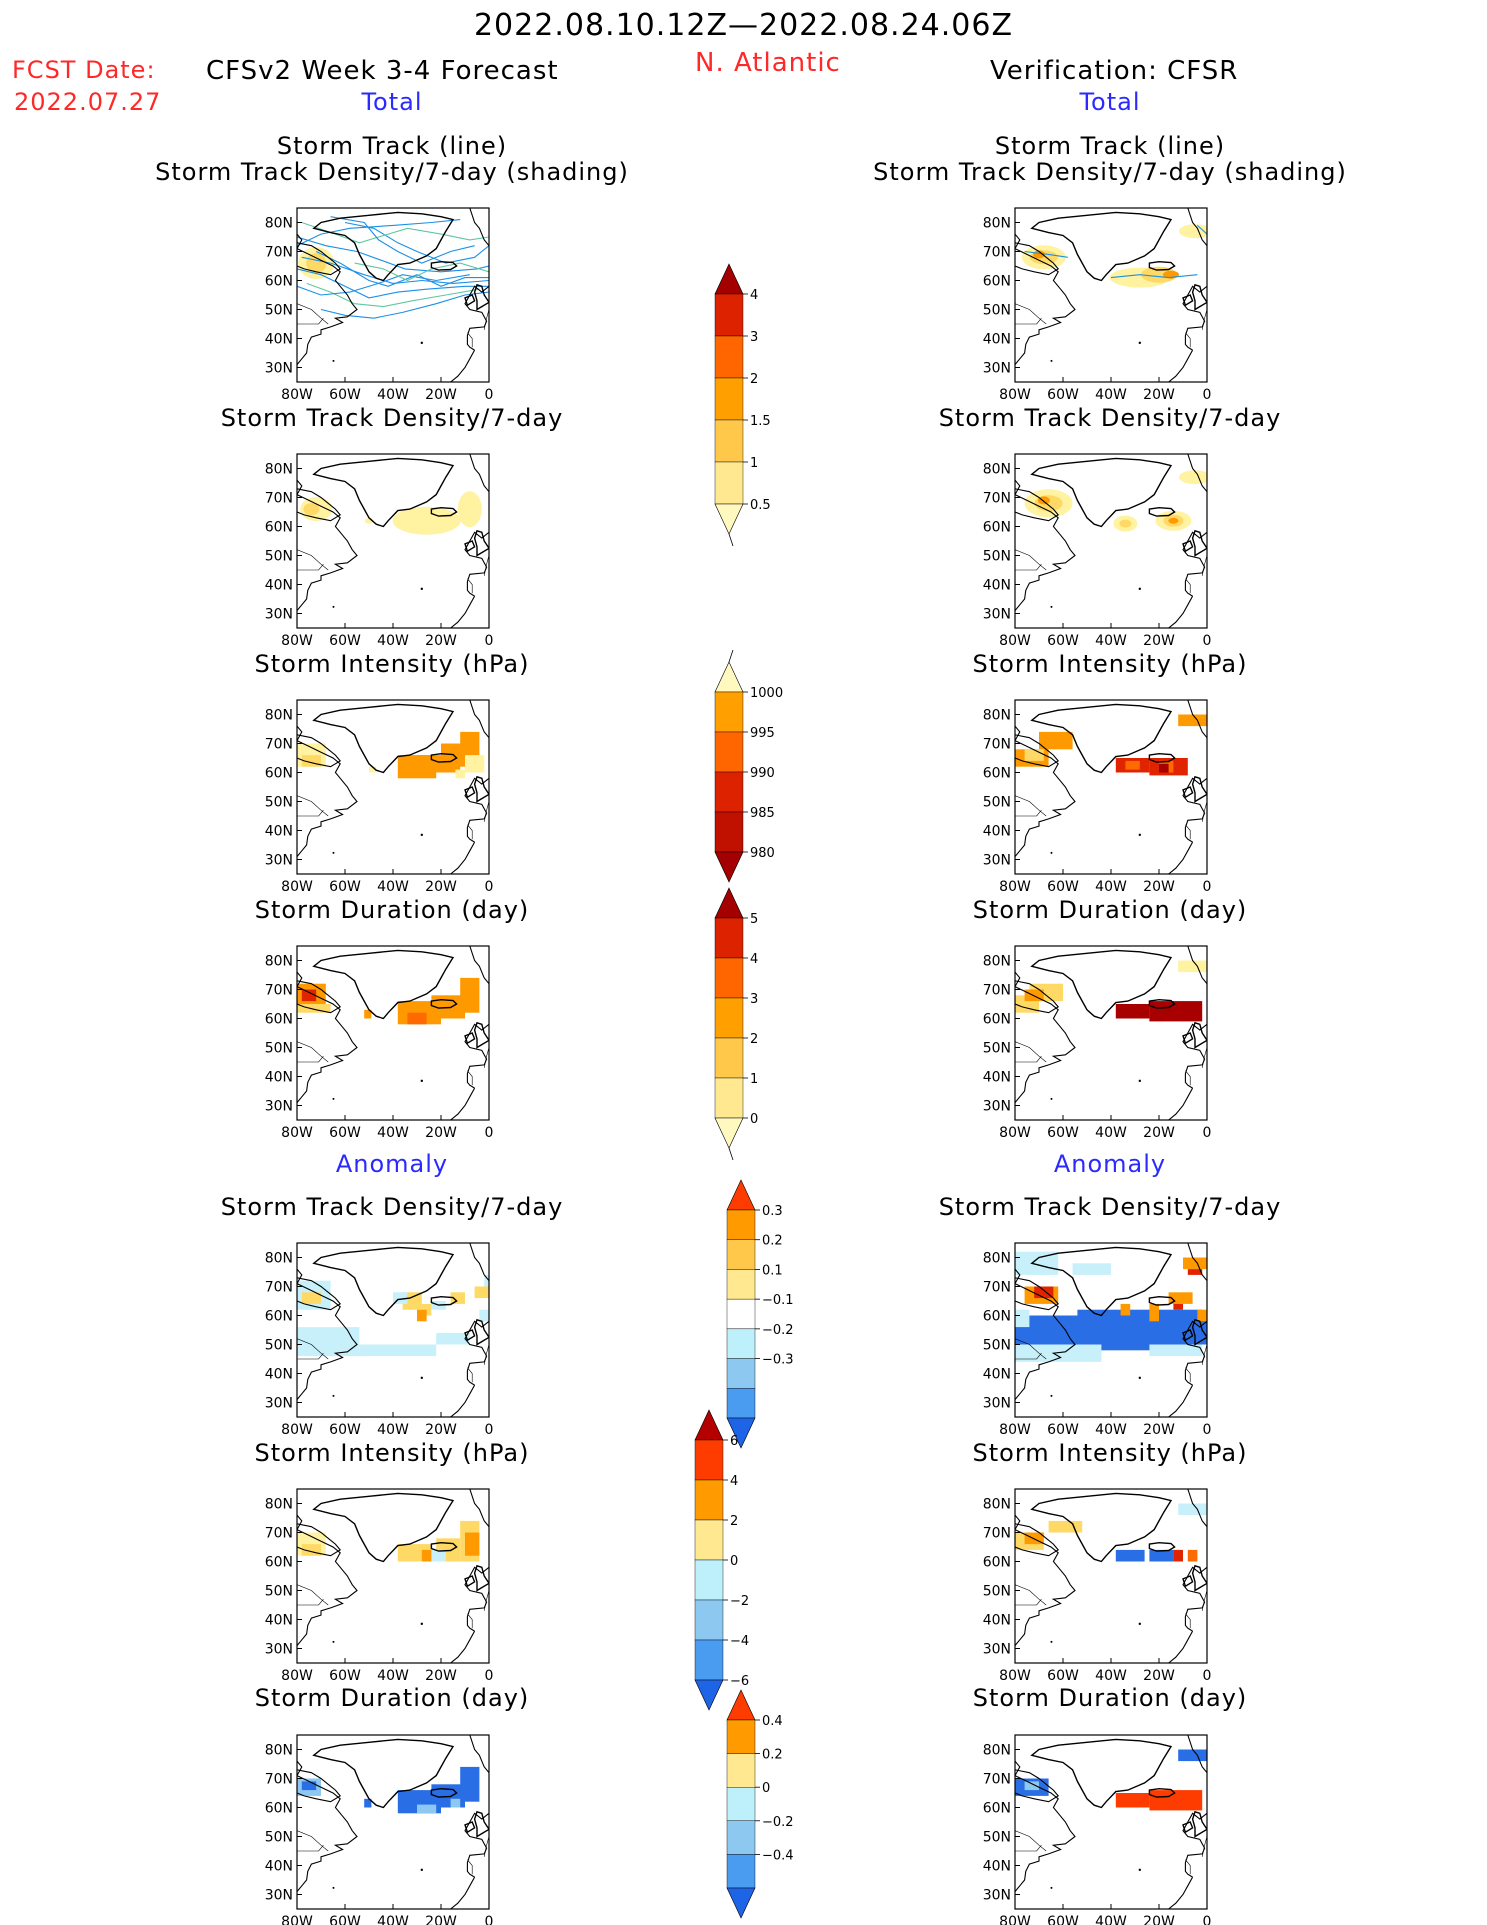 The width and height of the screenshot is (1487, 1925). I want to click on colorbar-total-density: 4 3 2 1.5 1 0.5, so click(742, 405).